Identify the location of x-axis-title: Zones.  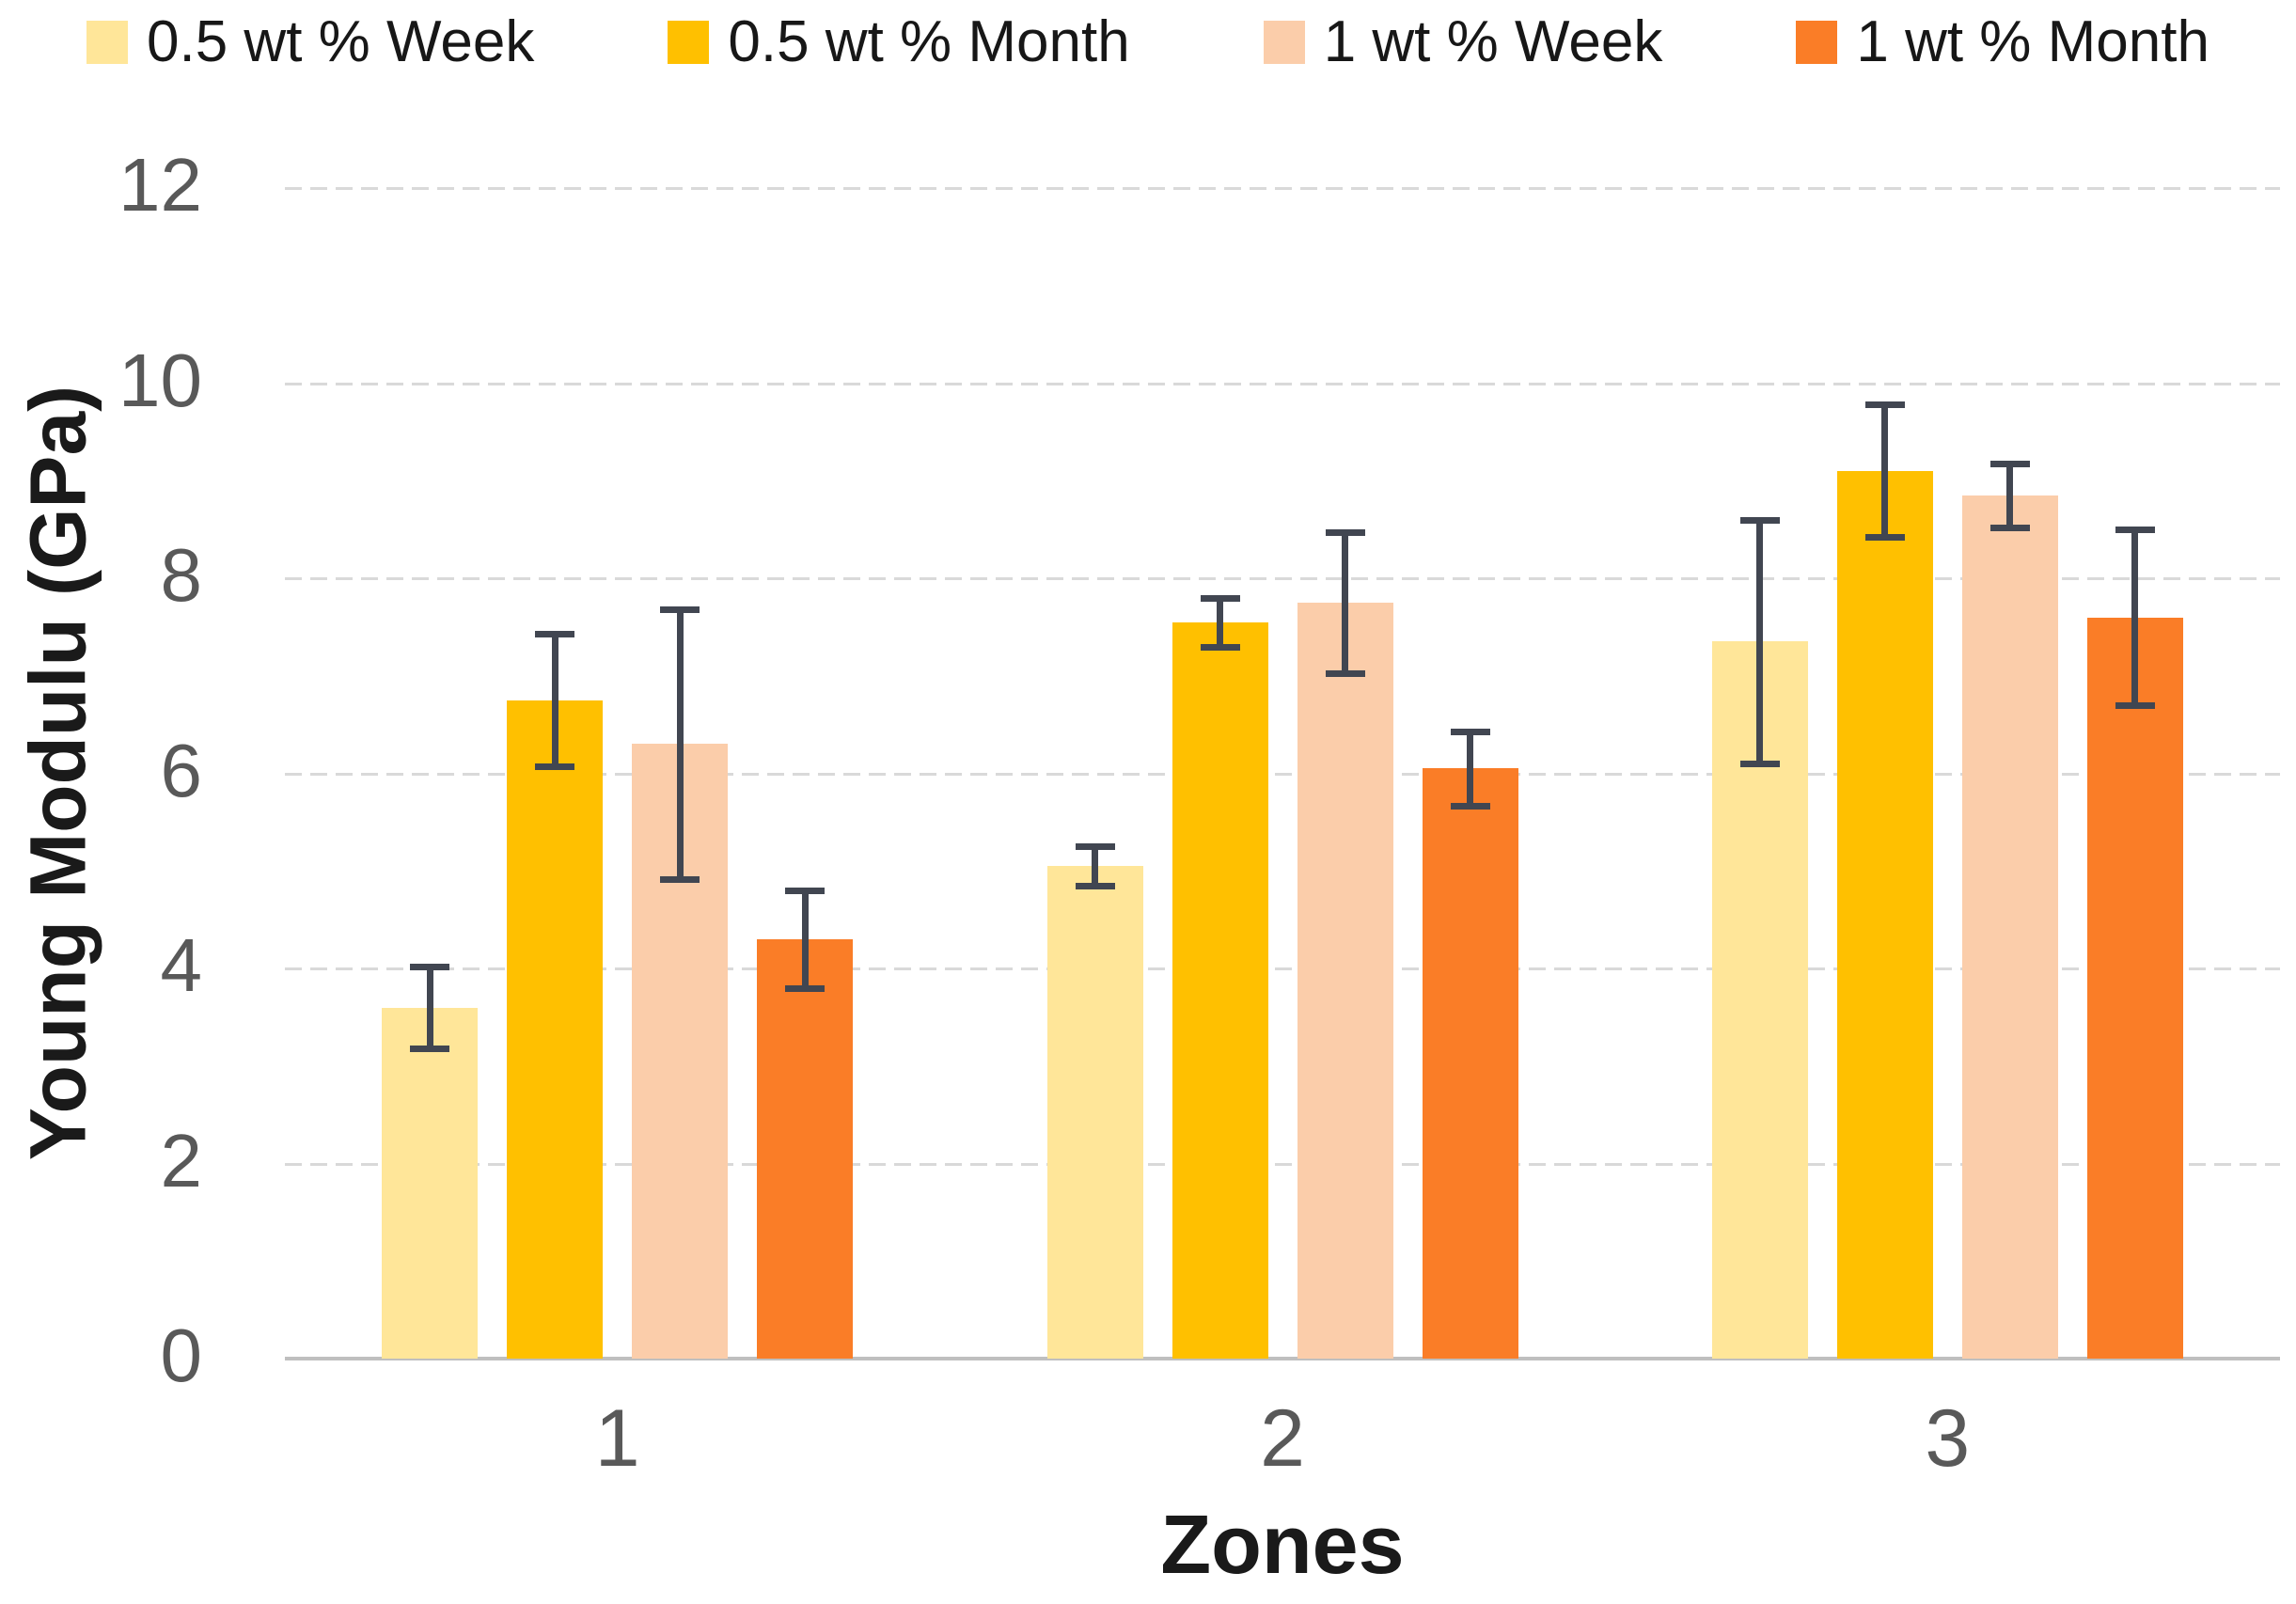
(1282, 1544).